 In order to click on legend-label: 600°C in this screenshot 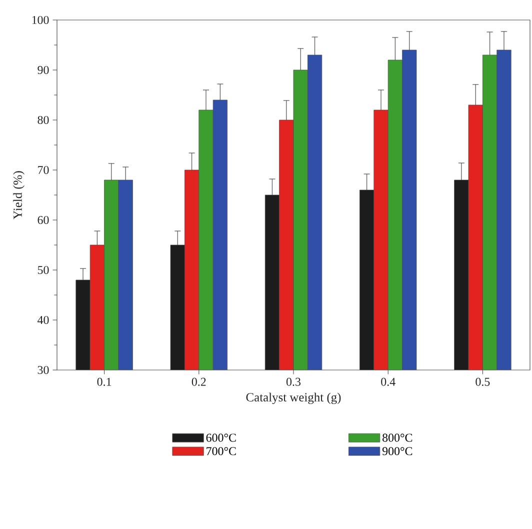, I will do `click(221, 438)`.